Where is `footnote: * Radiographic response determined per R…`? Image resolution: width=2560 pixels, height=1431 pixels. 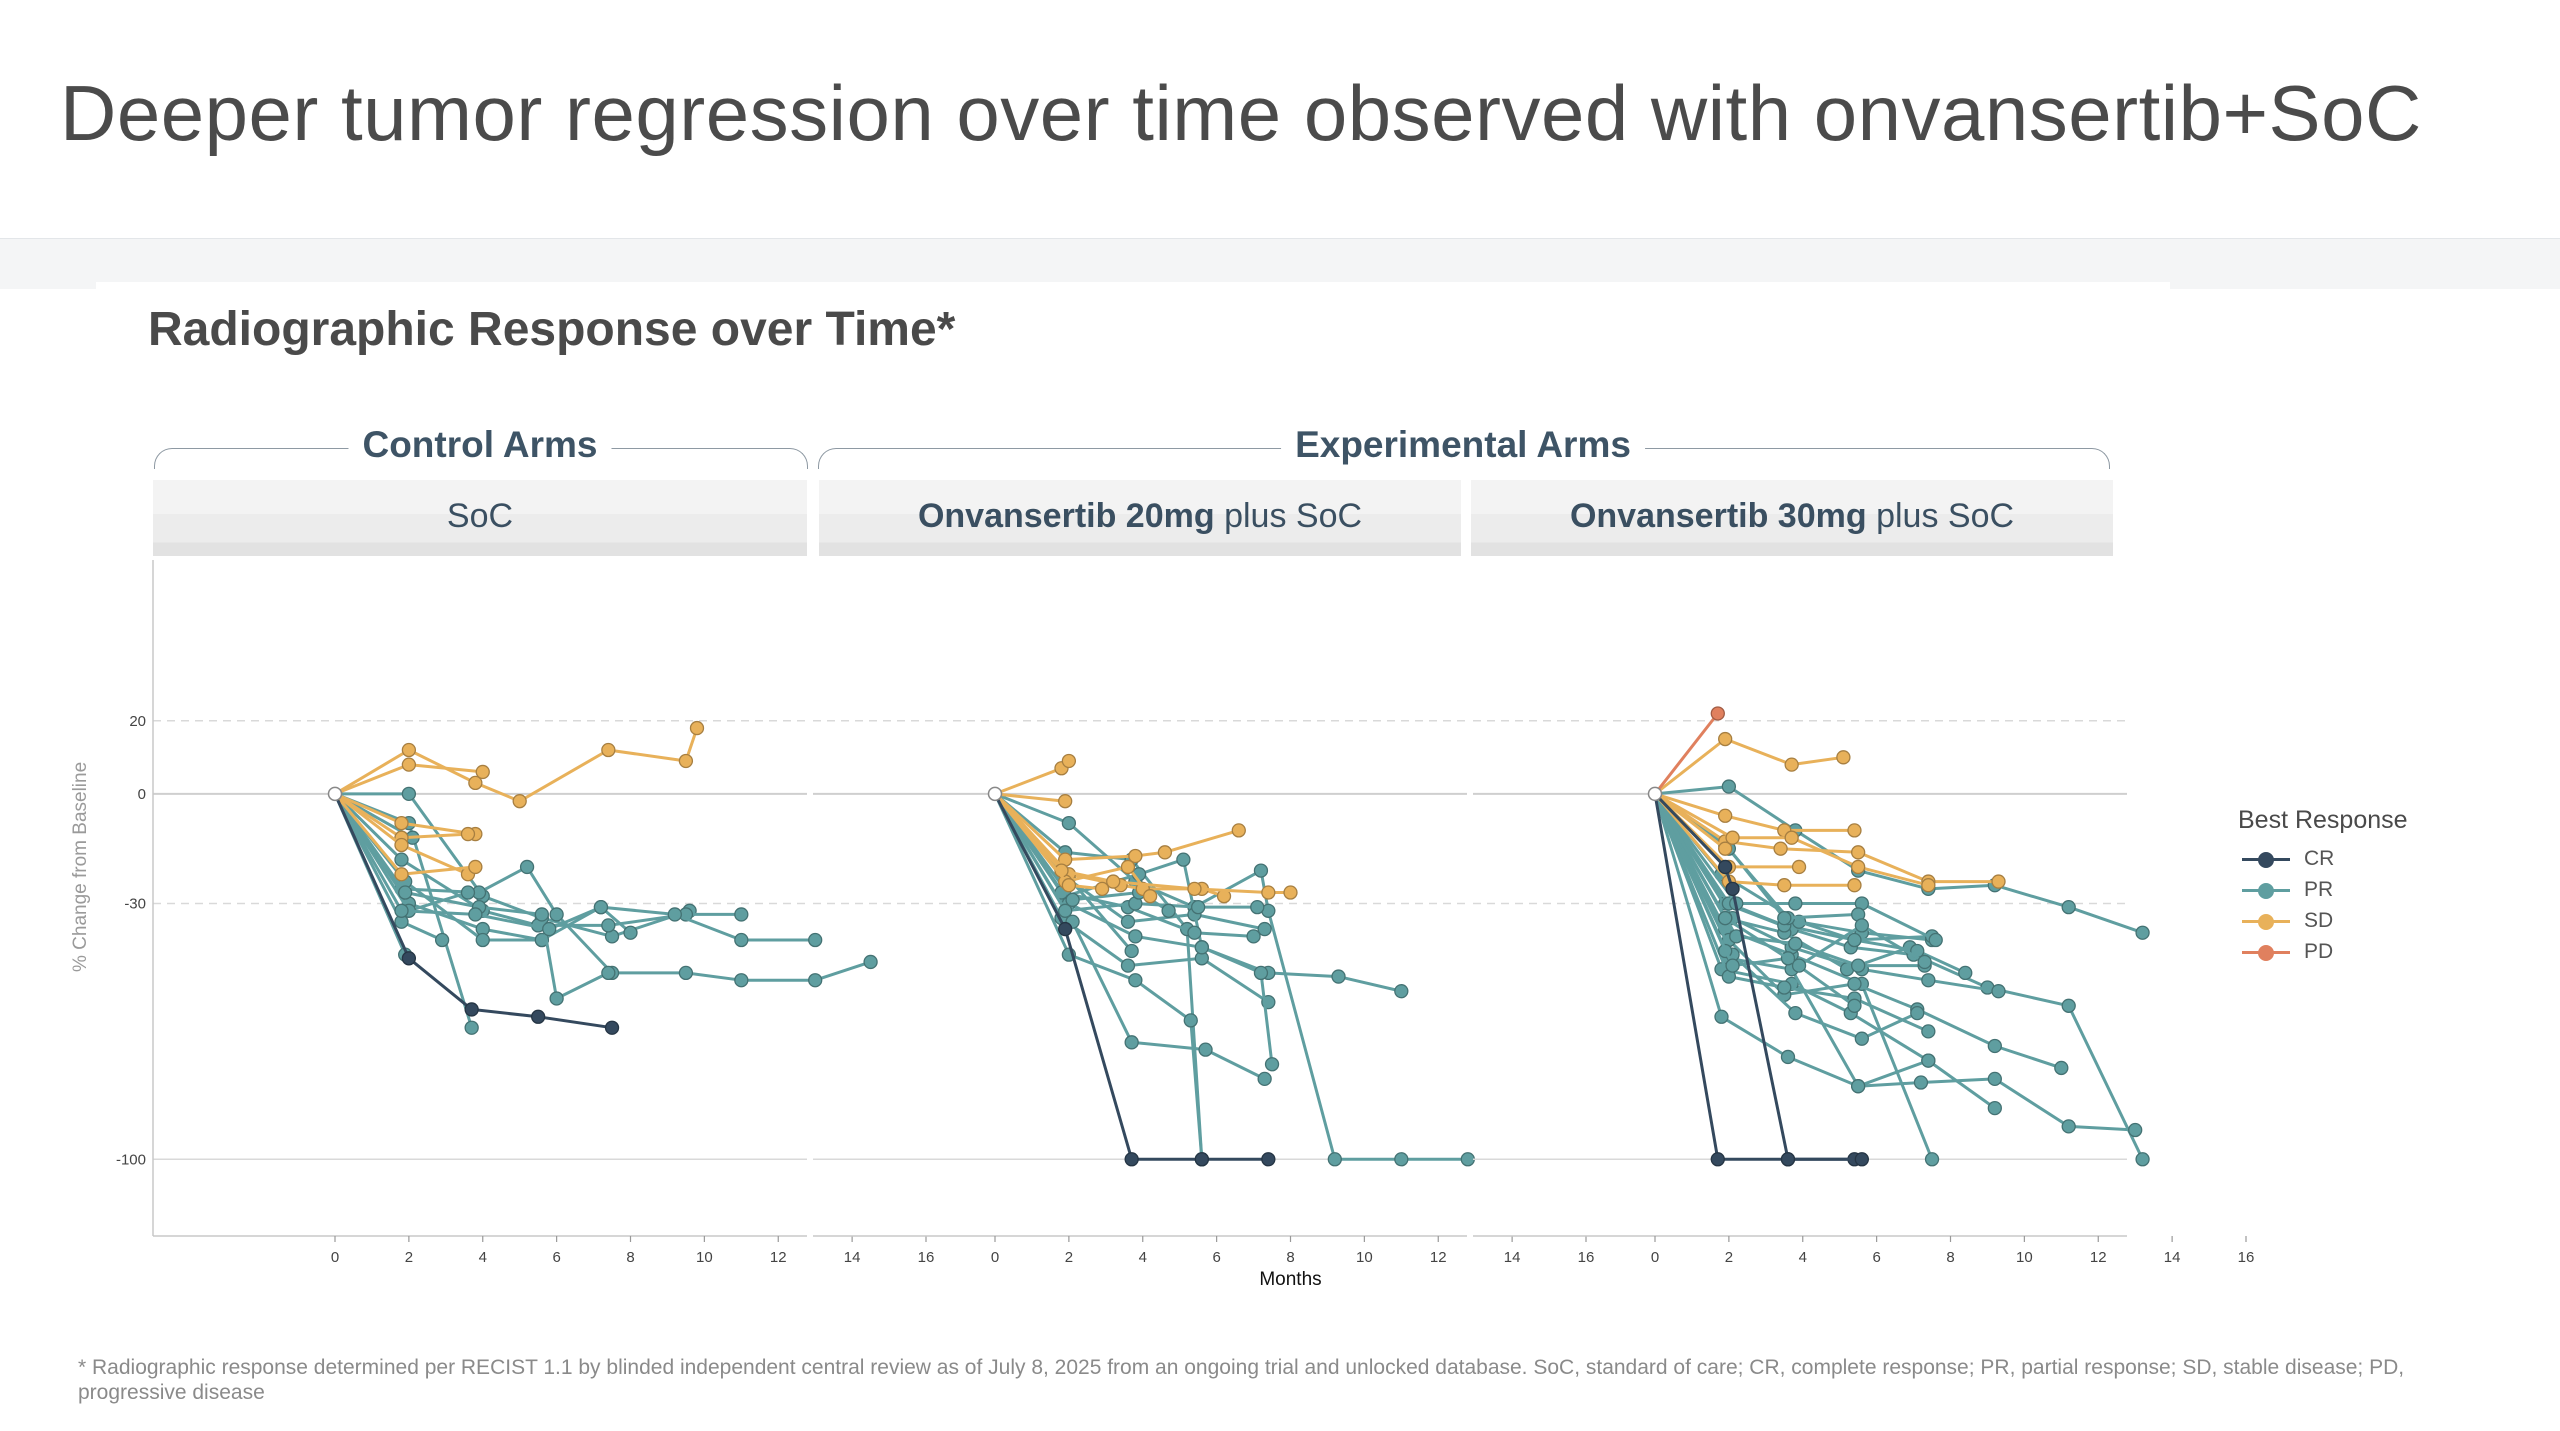 footnote: * Radiographic response determined per R… is located at coordinates (1241, 1380).